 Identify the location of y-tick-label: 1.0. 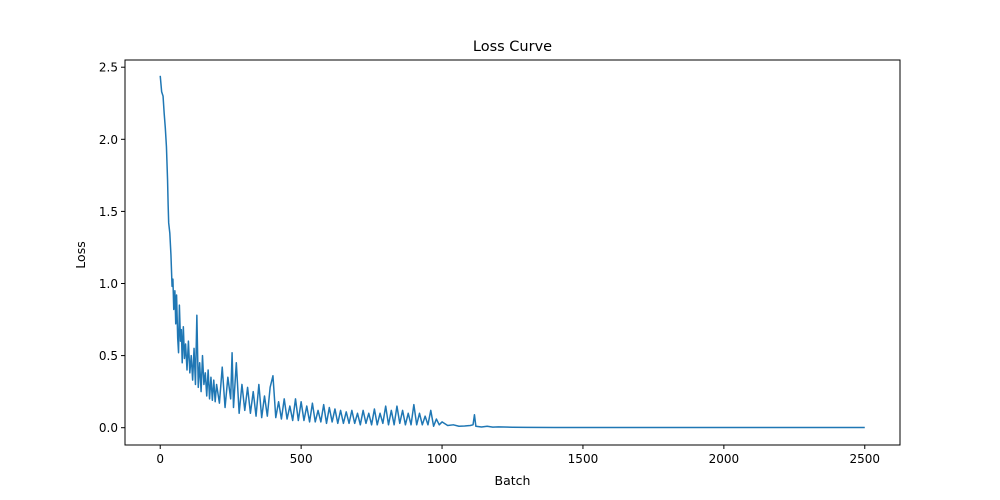
(108, 284).